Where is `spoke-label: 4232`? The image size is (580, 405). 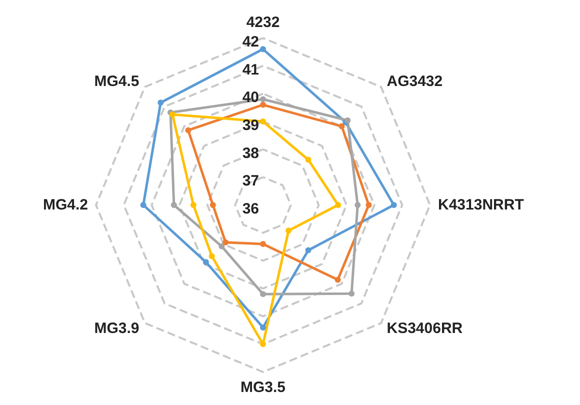 spoke-label: 4232 is located at coordinates (263, 22).